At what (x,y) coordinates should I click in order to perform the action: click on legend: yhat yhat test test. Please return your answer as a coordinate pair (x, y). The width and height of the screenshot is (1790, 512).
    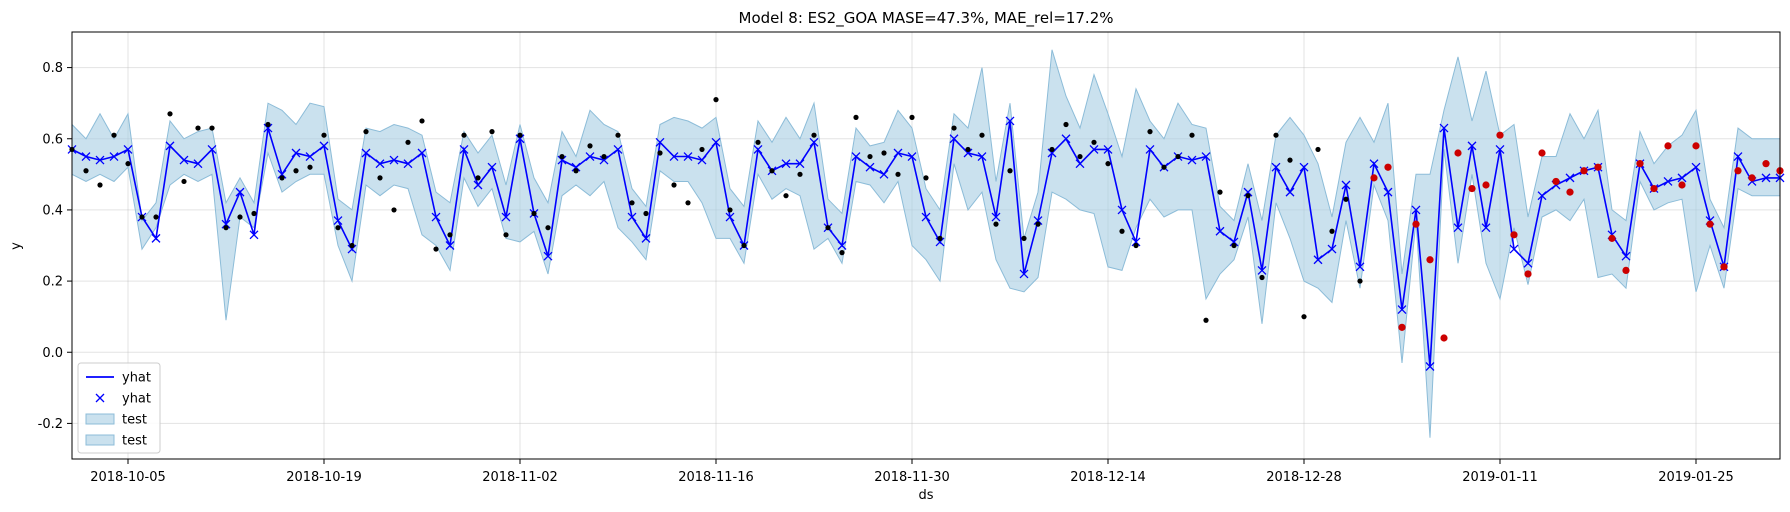
    Looking at the image, I should click on (119, 408).